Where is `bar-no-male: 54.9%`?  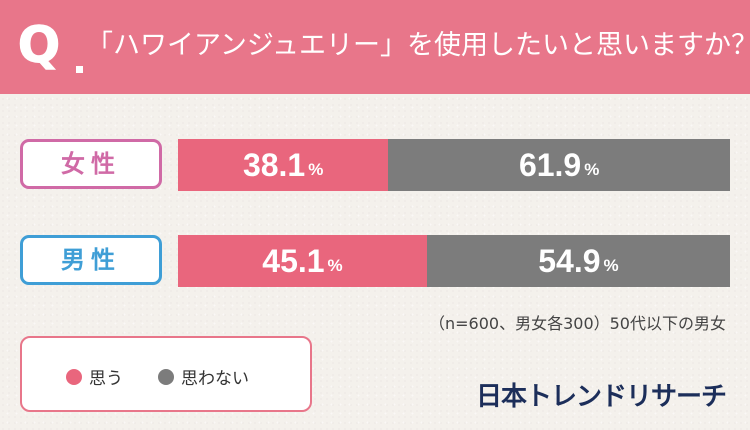 bar-no-male: 54.9% is located at coordinates (578, 261).